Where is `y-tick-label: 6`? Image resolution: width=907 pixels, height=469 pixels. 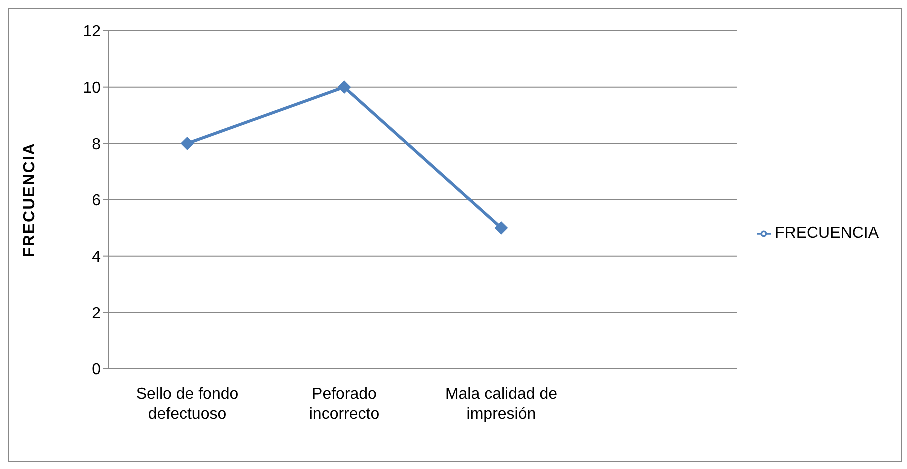
y-tick-label: 6 is located at coordinates (97, 201).